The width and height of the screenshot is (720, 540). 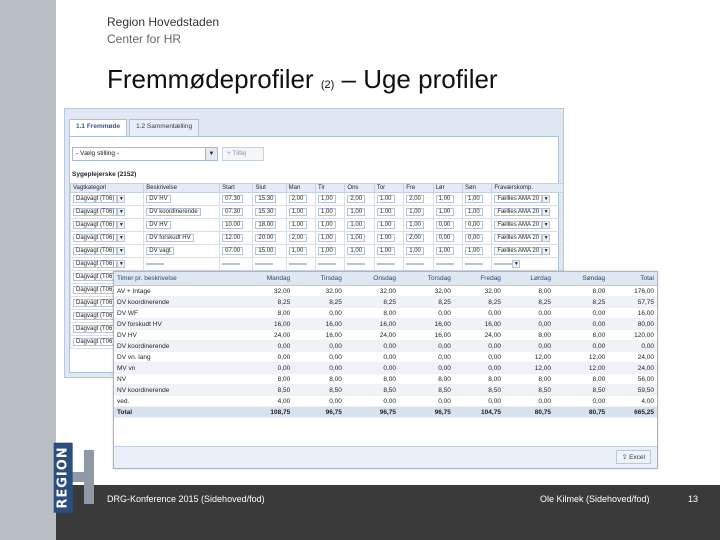 I want to click on tab-sammentaelling: 1.2 Sammentælling, so click(x=164, y=128).